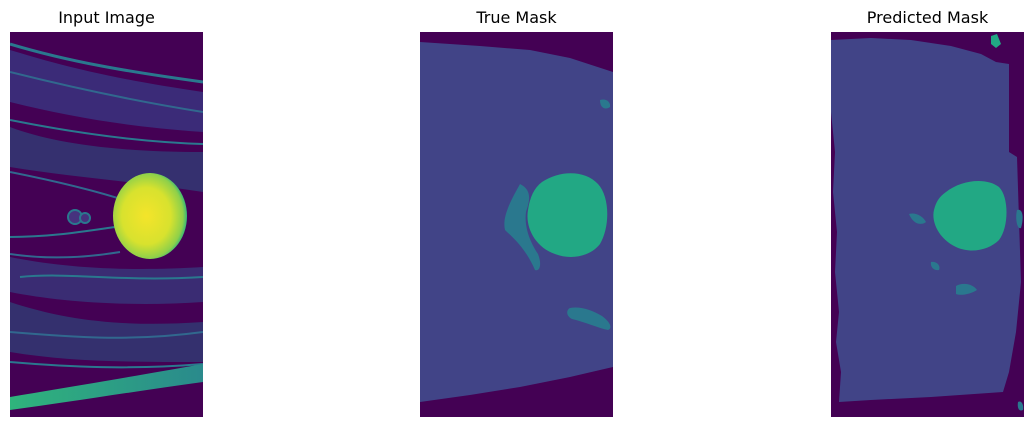 This screenshot has width=1033, height=427. What do you see at coordinates (106, 17) in the screenshot?
I see `input-image-title: Input Image` at bounding box center [106, 17].